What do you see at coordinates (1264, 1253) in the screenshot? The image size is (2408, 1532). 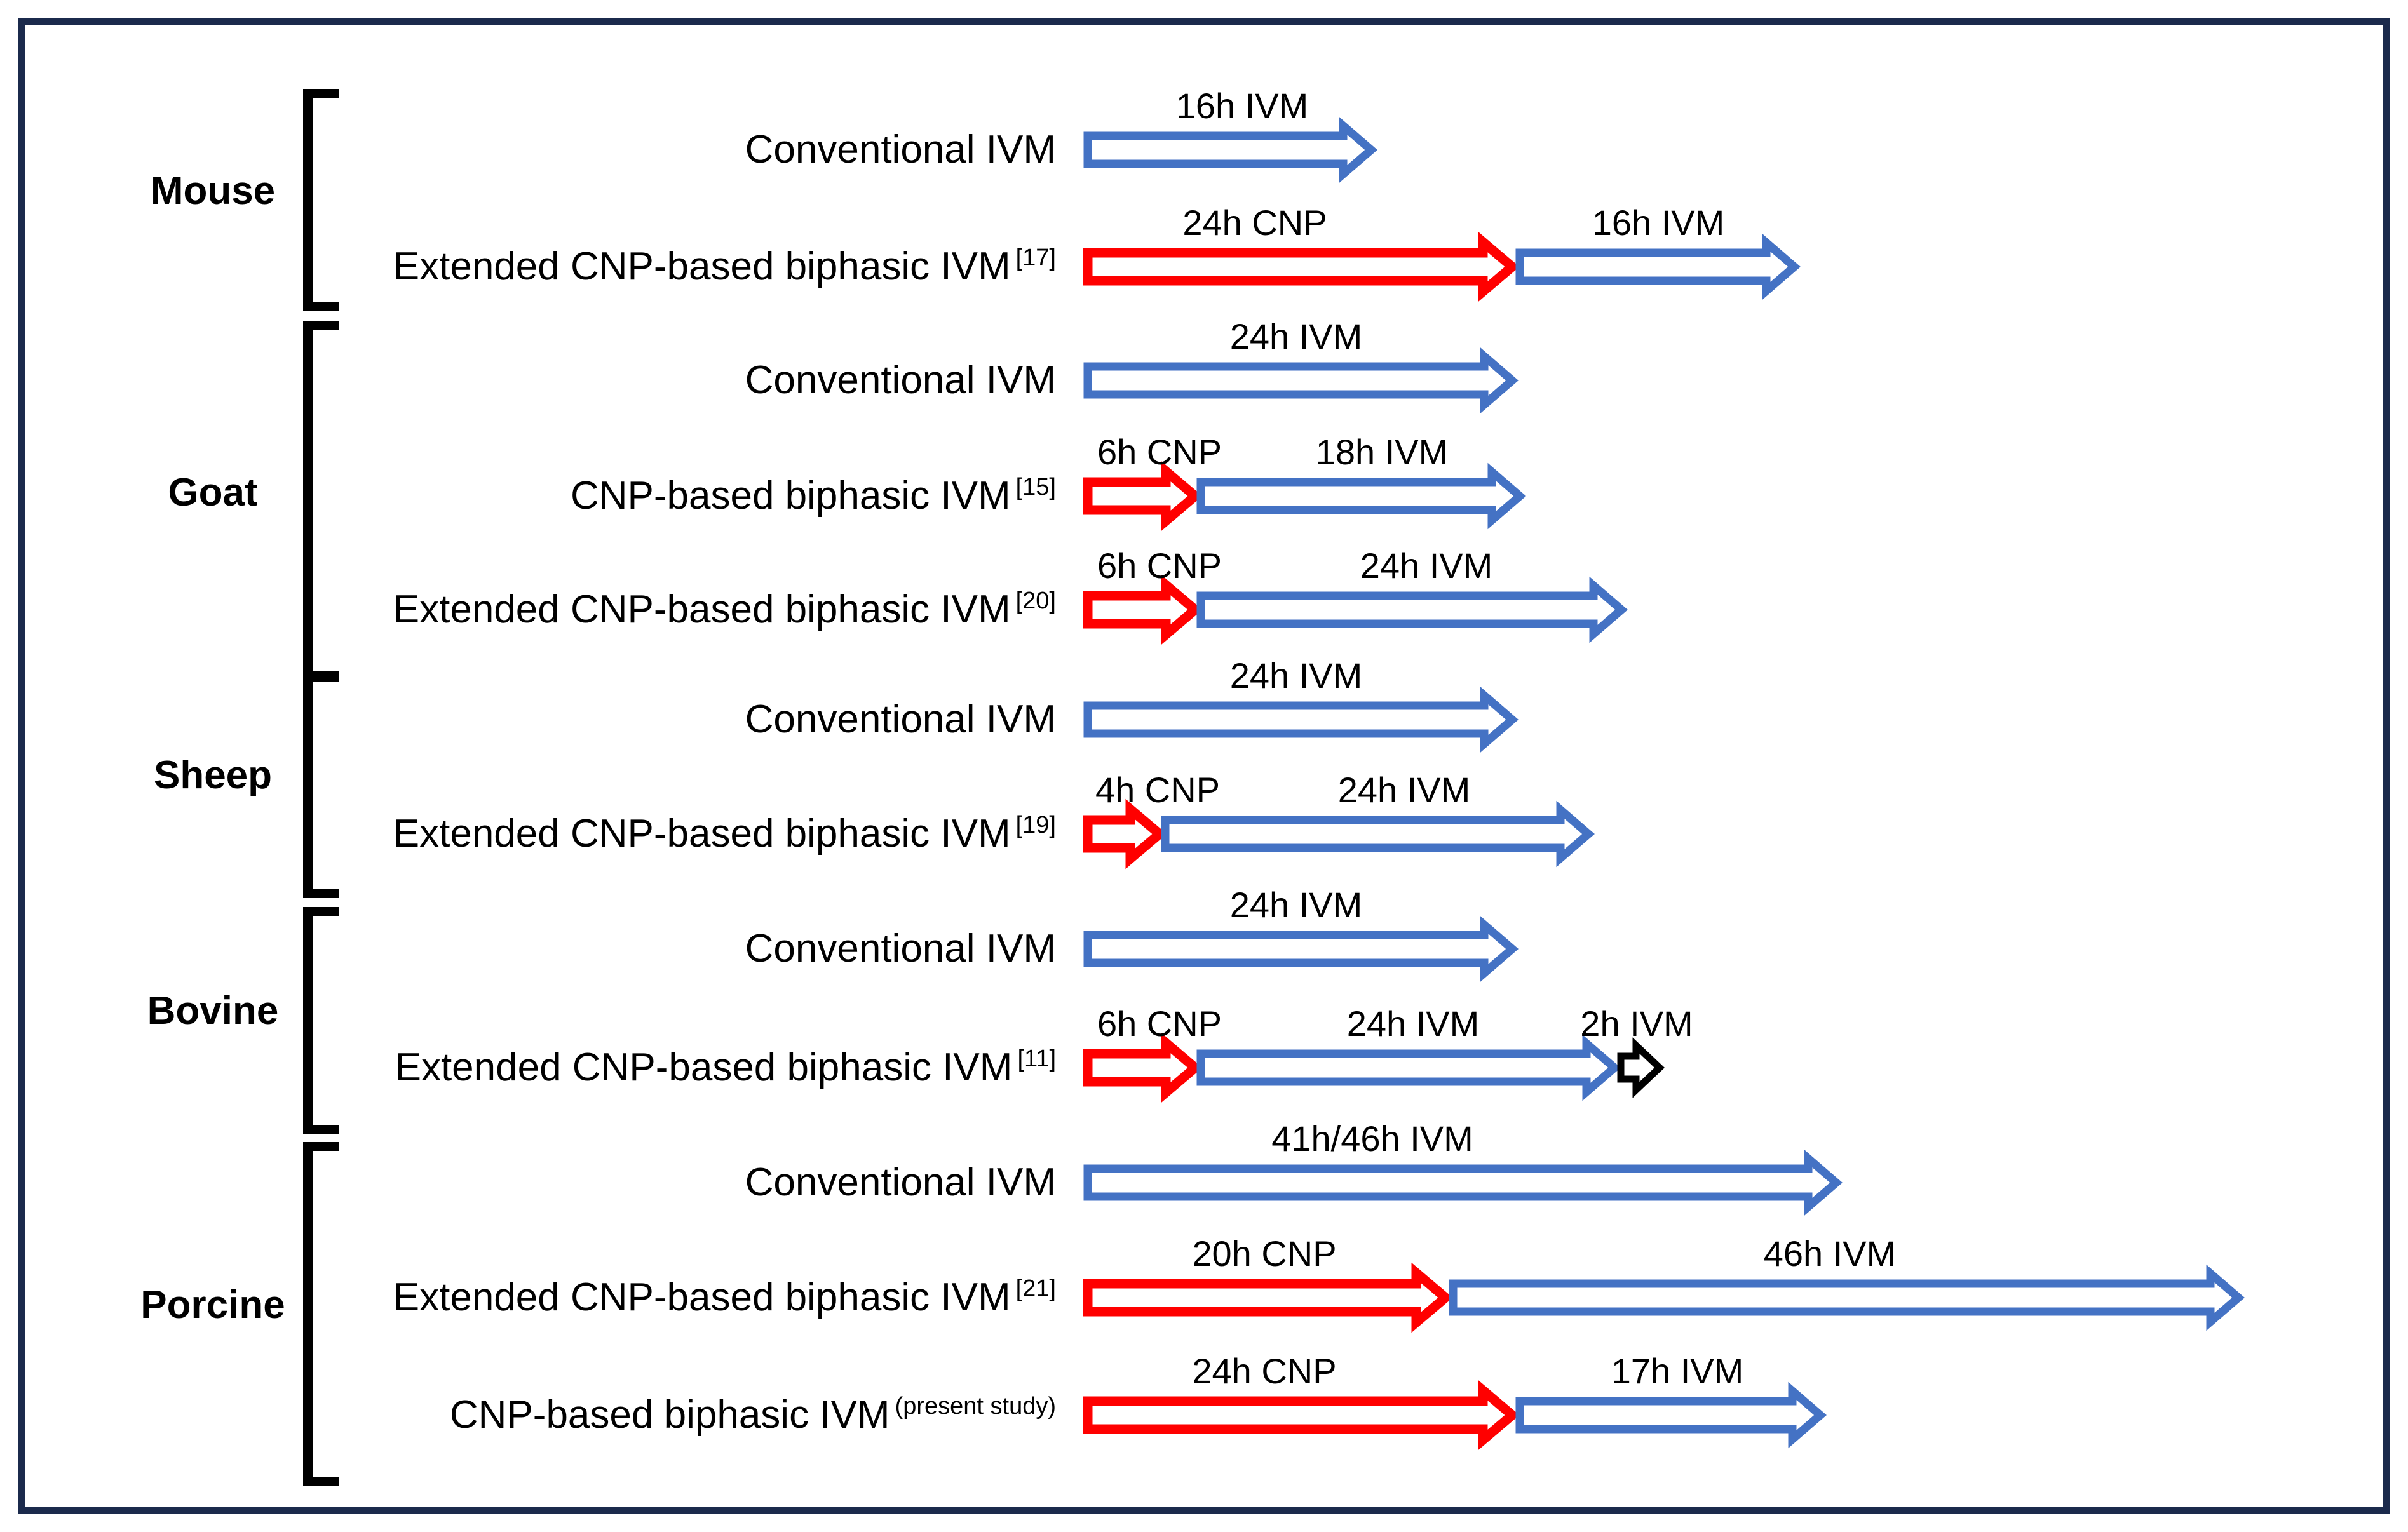 I see `duration-label: 20h CNP` at bounding box center [1264, 1253].